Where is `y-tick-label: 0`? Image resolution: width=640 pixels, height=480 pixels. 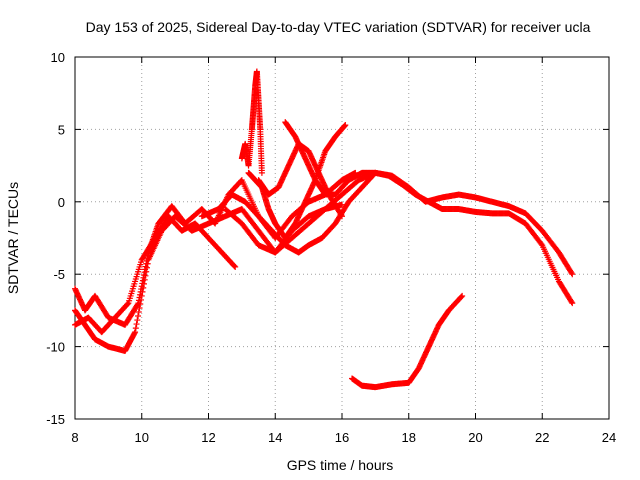
y-tick-label: 0 is located at coordinates (61, 202).